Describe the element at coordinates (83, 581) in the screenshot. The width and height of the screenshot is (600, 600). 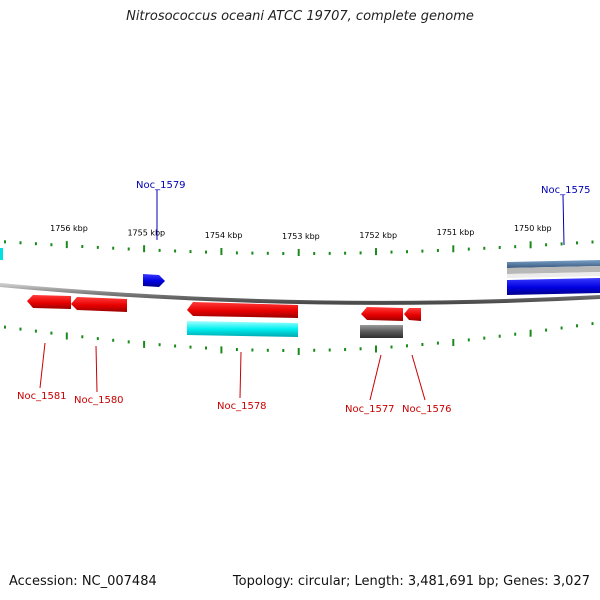
I see `accession-text: Accession: NC_007484` at that location.